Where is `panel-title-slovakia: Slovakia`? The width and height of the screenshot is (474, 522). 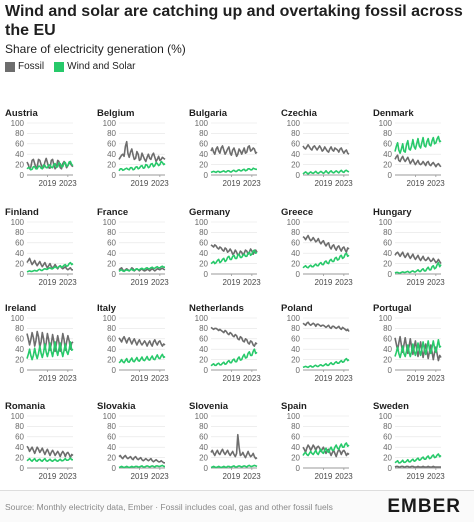 panel-title-slovakia: Slovakia is located at coordinates (116, 406).